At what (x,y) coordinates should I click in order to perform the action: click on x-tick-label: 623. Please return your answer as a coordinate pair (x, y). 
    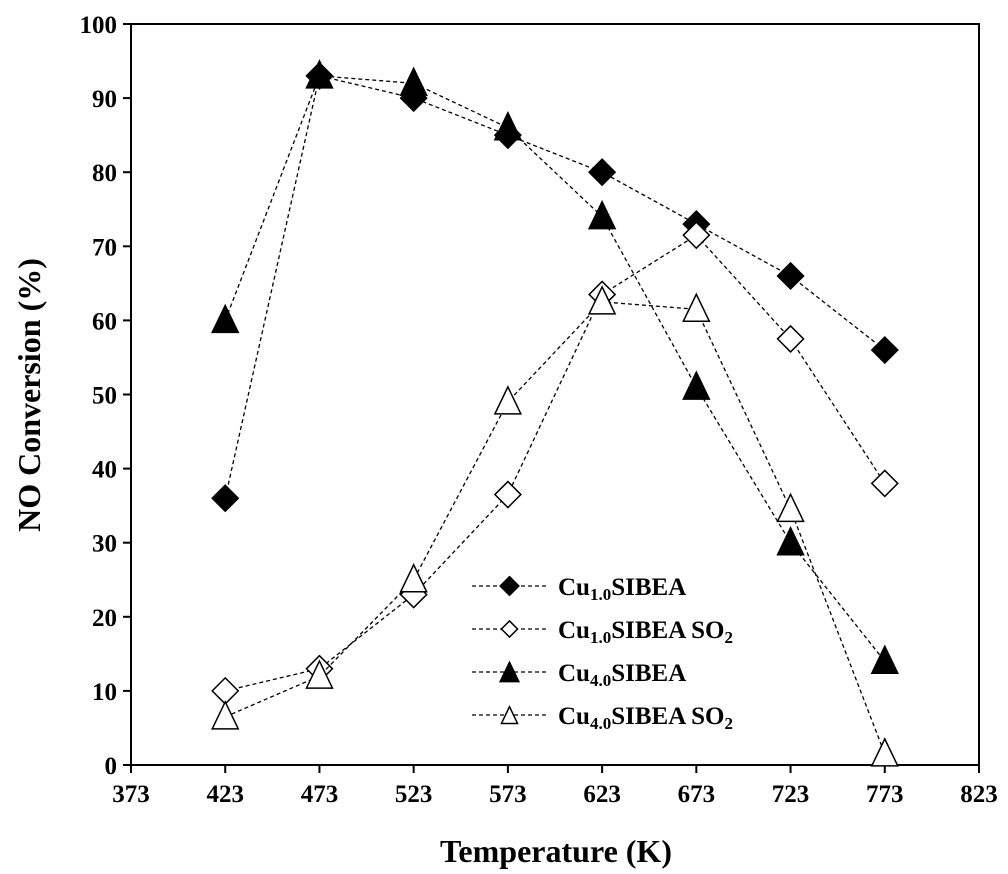
    Looking at the image, I should click on (602, 794).